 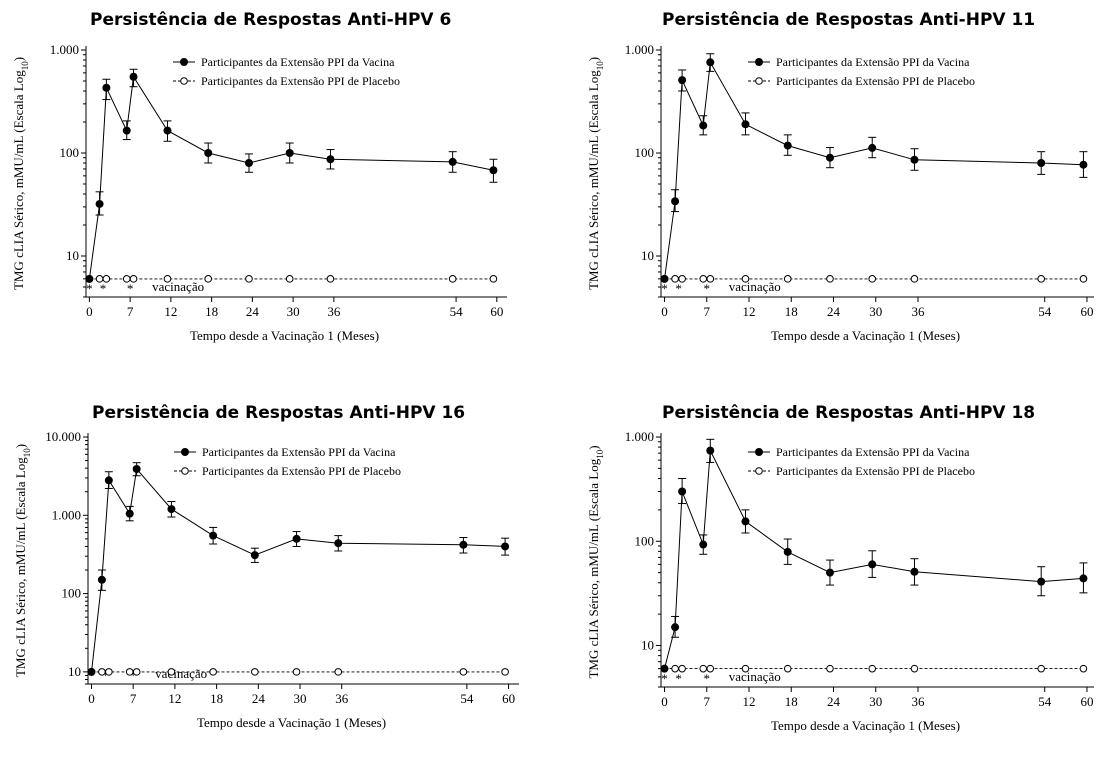 I want to click on x-tick-label: 54, so click(x=467, y=698).